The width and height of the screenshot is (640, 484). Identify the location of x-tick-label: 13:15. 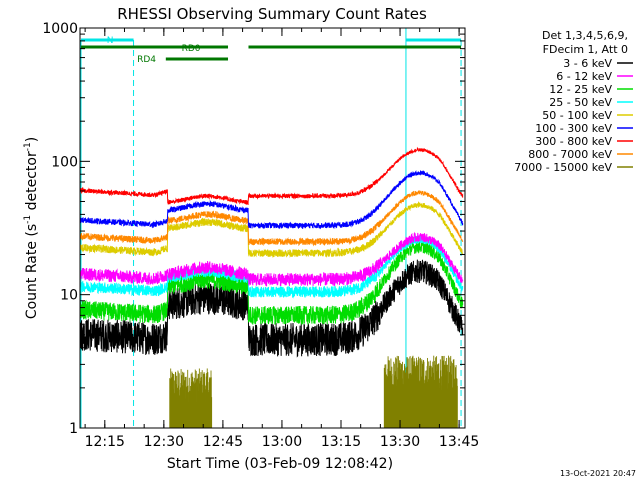
(341, 442).